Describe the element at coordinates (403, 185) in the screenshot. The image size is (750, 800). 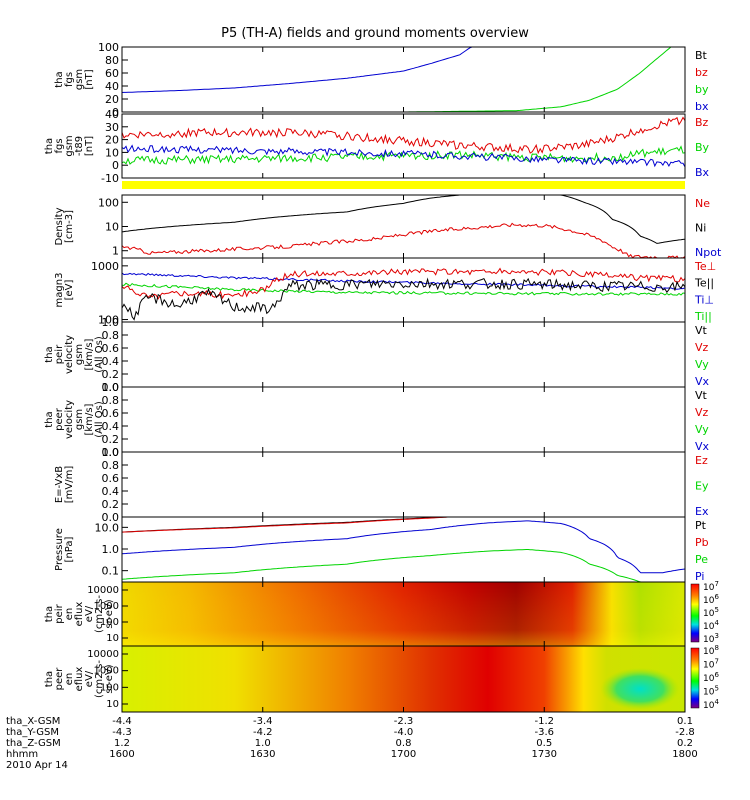
I see `quality-flag-bar` at that location.